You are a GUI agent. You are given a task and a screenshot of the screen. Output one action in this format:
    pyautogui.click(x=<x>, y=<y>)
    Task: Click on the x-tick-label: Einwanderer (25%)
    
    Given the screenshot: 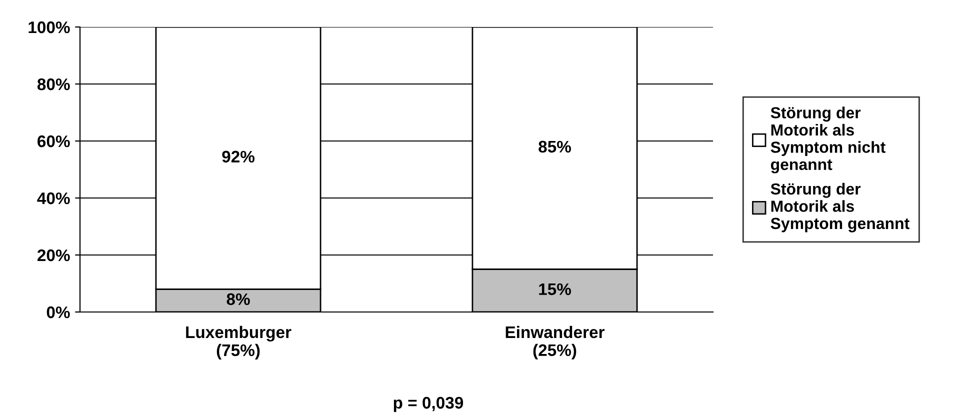 What is the action you would take?
    pyautogui.click(x=555, y=343)
    